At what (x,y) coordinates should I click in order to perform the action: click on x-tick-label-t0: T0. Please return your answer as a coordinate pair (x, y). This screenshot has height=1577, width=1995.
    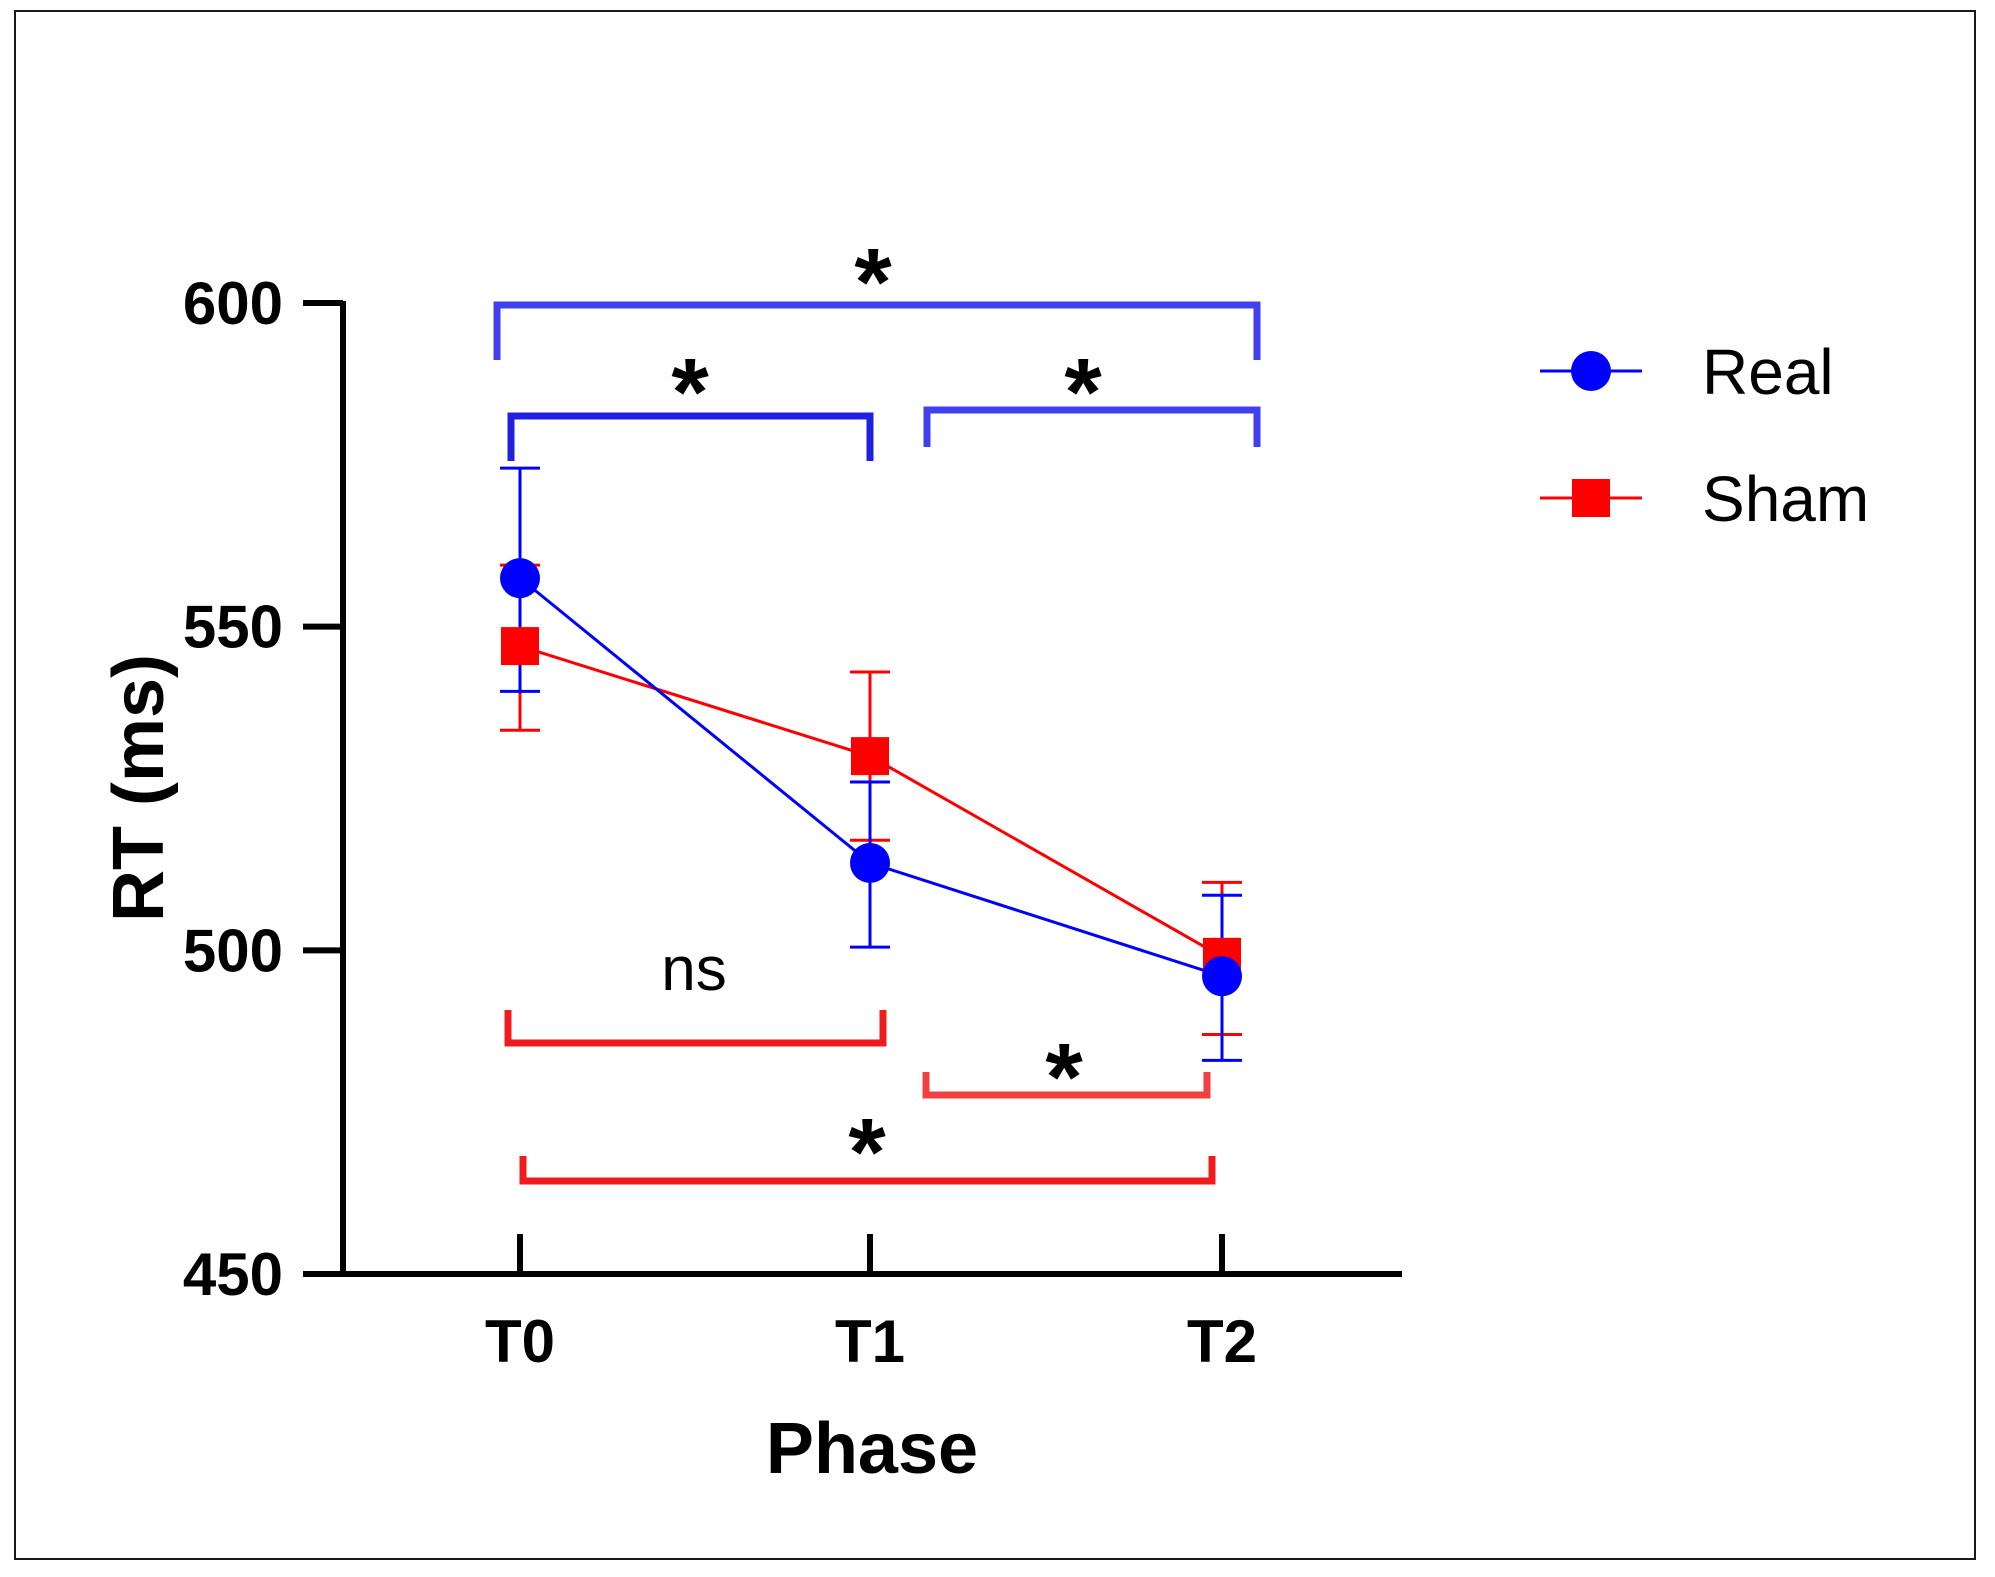
    Looking at the image, I should click on (520, 1341).